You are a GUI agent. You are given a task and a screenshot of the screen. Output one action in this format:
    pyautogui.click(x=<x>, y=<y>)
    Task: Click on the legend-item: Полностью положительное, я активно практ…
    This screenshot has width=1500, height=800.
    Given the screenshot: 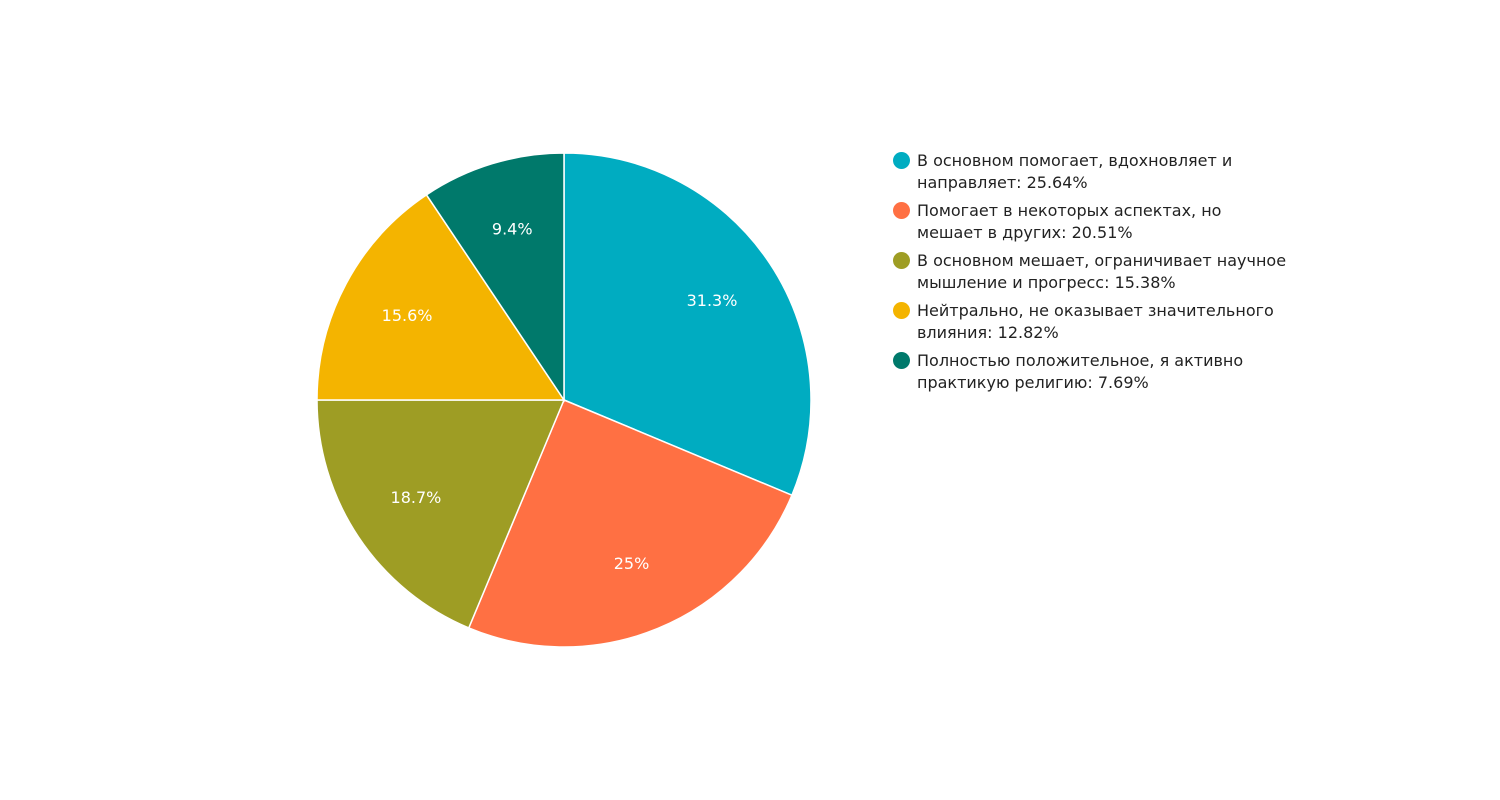 What is the action you would take?
    pyautogui.click(x=1103, y=372)
    